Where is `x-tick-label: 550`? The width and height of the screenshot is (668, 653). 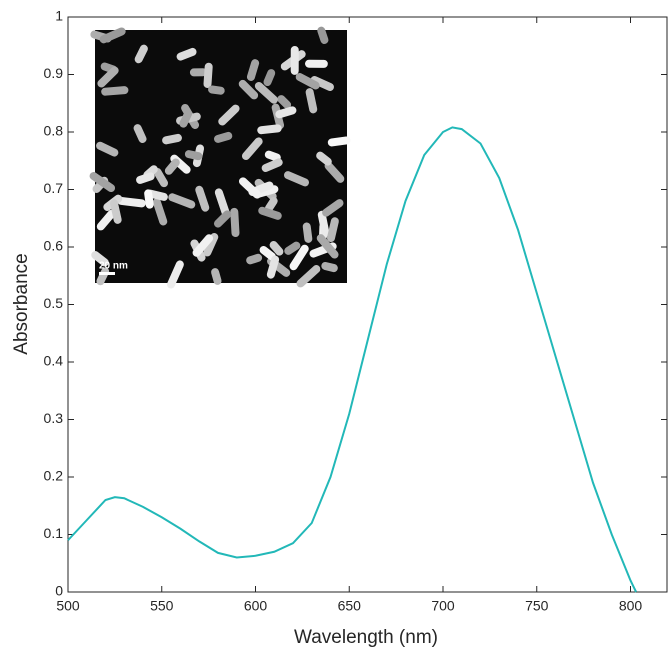
x-tick-label: 550 is located at coordinates (162, 606).